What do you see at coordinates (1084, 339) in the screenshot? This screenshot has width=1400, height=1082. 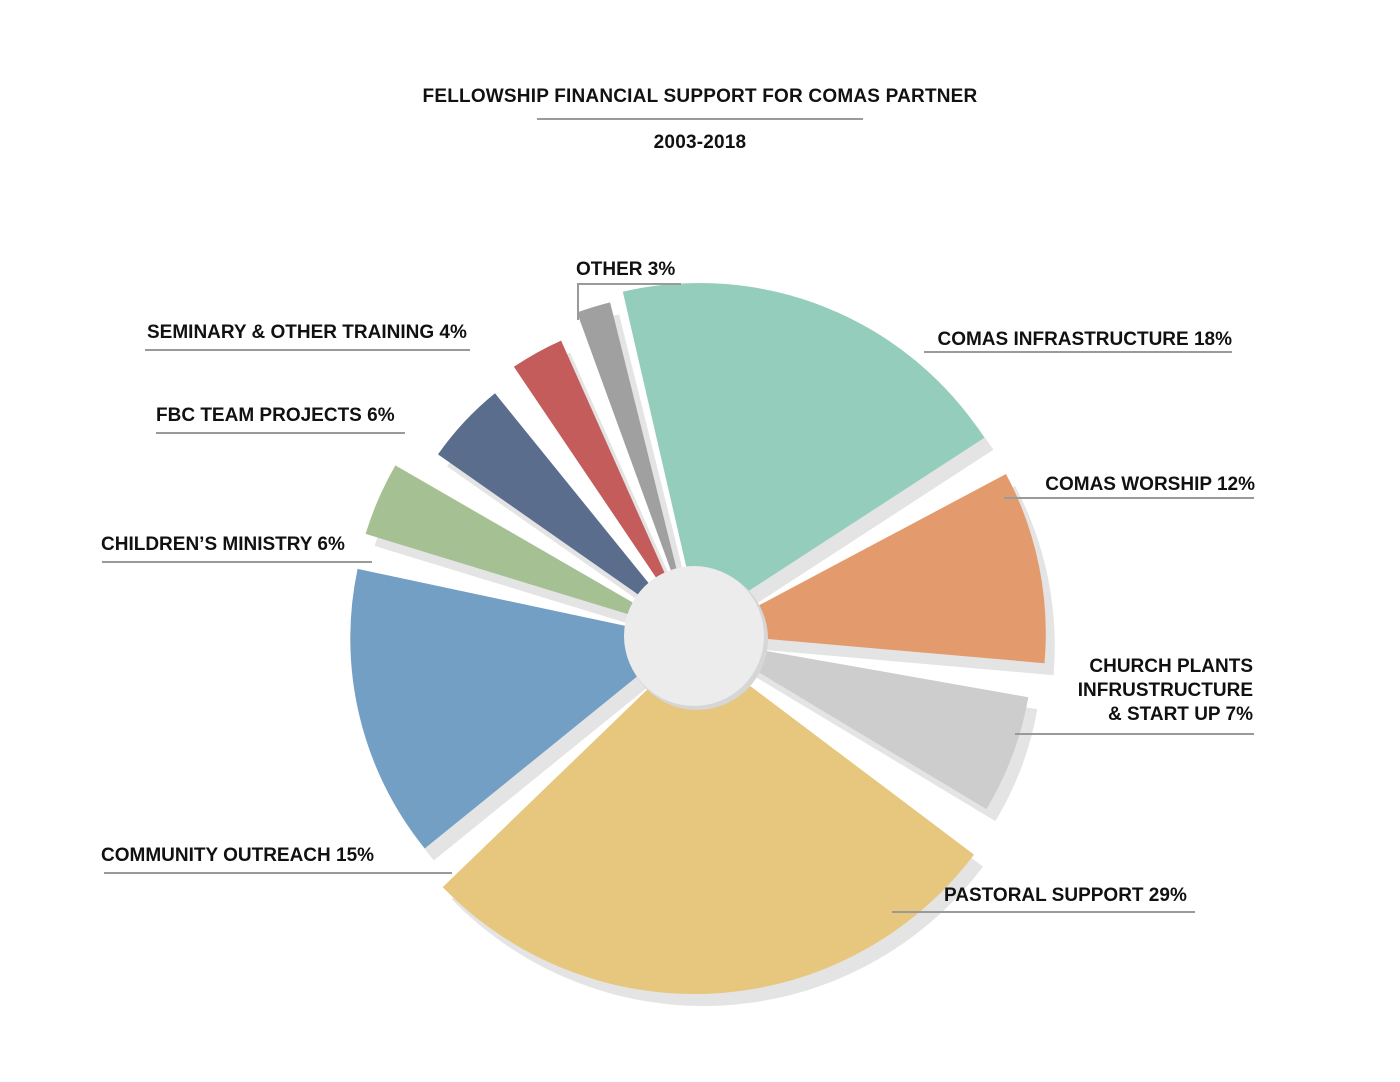 I see `label-comas-infrastructure: COMAS INFRASTRUCTURE 18%` at bounding box center [1084, 339].